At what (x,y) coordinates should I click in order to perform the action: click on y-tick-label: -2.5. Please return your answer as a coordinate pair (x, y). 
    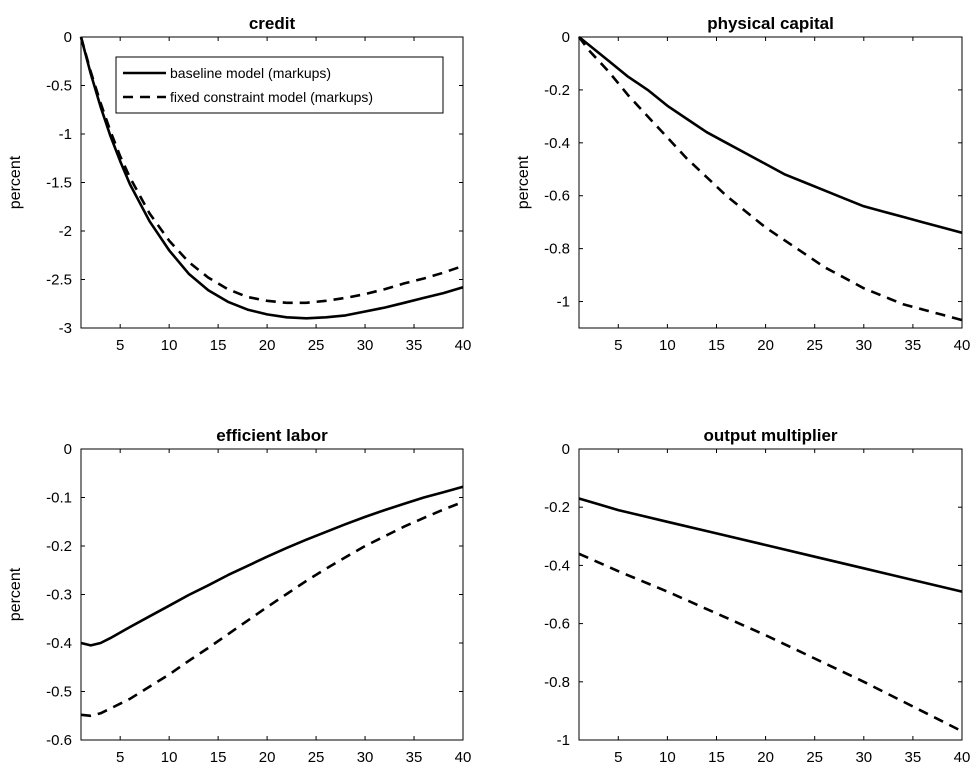
    Looking at the image, I should click on (59, 280).